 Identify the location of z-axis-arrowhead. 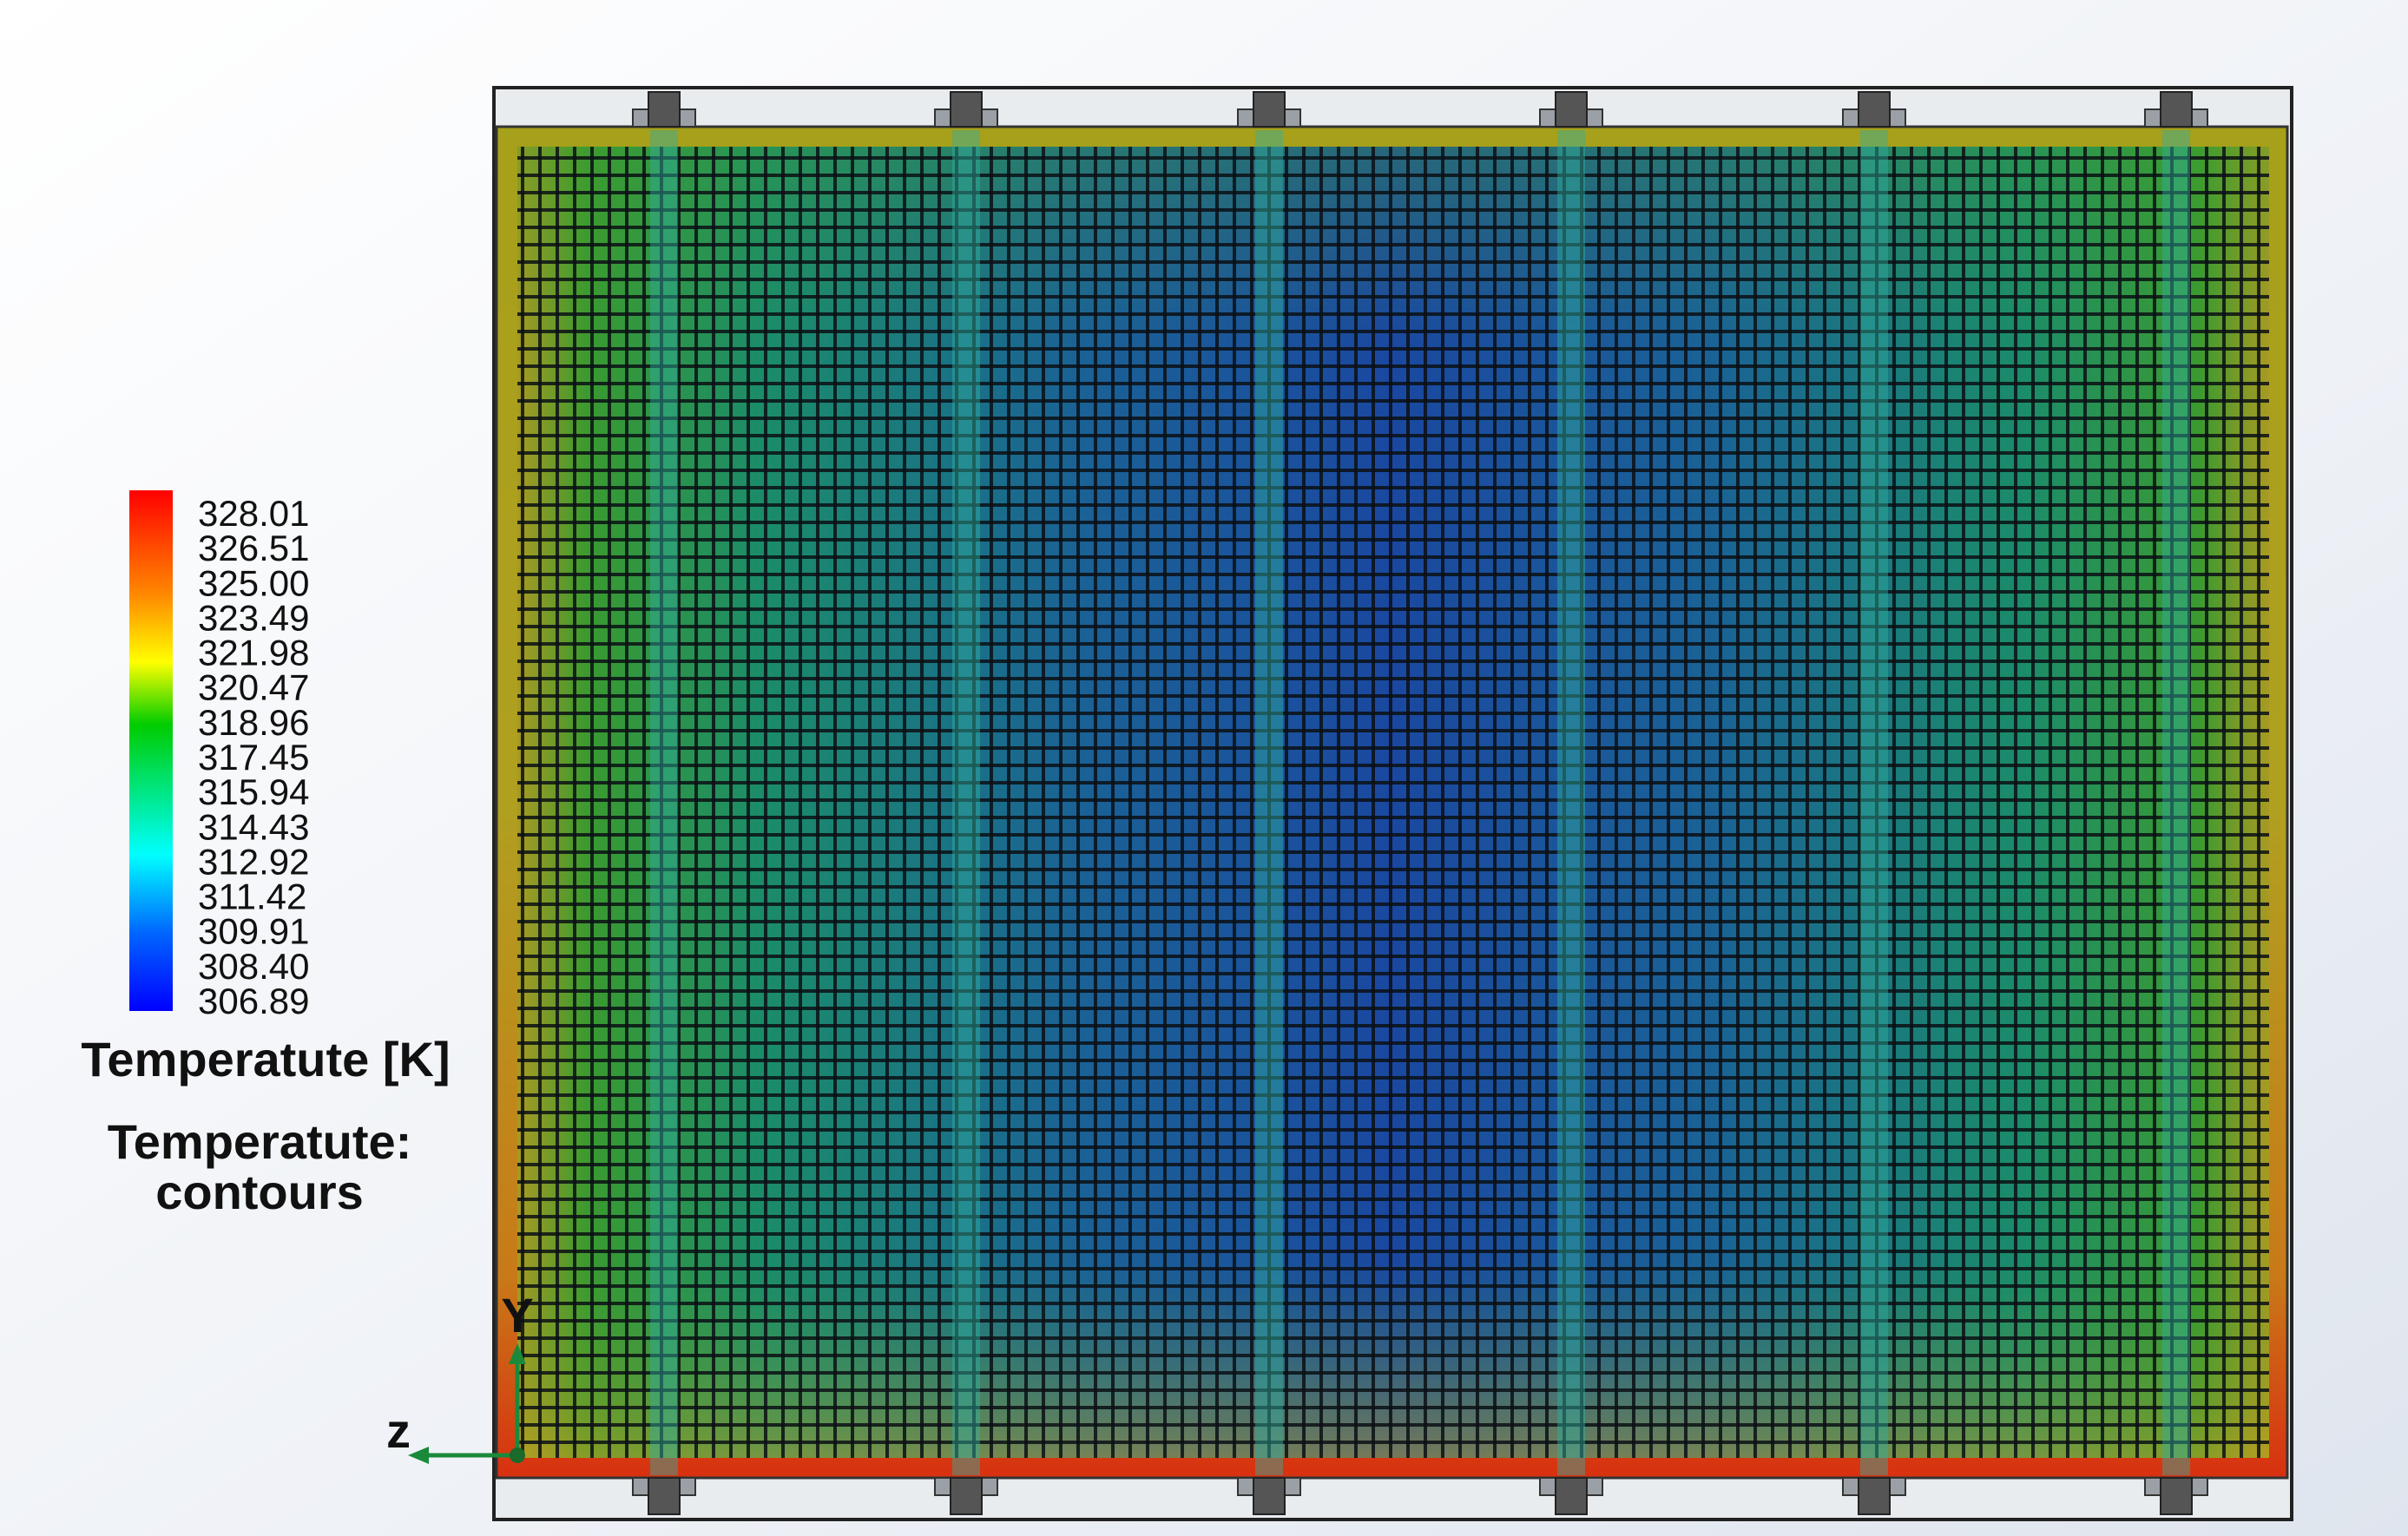
(419, 1455).